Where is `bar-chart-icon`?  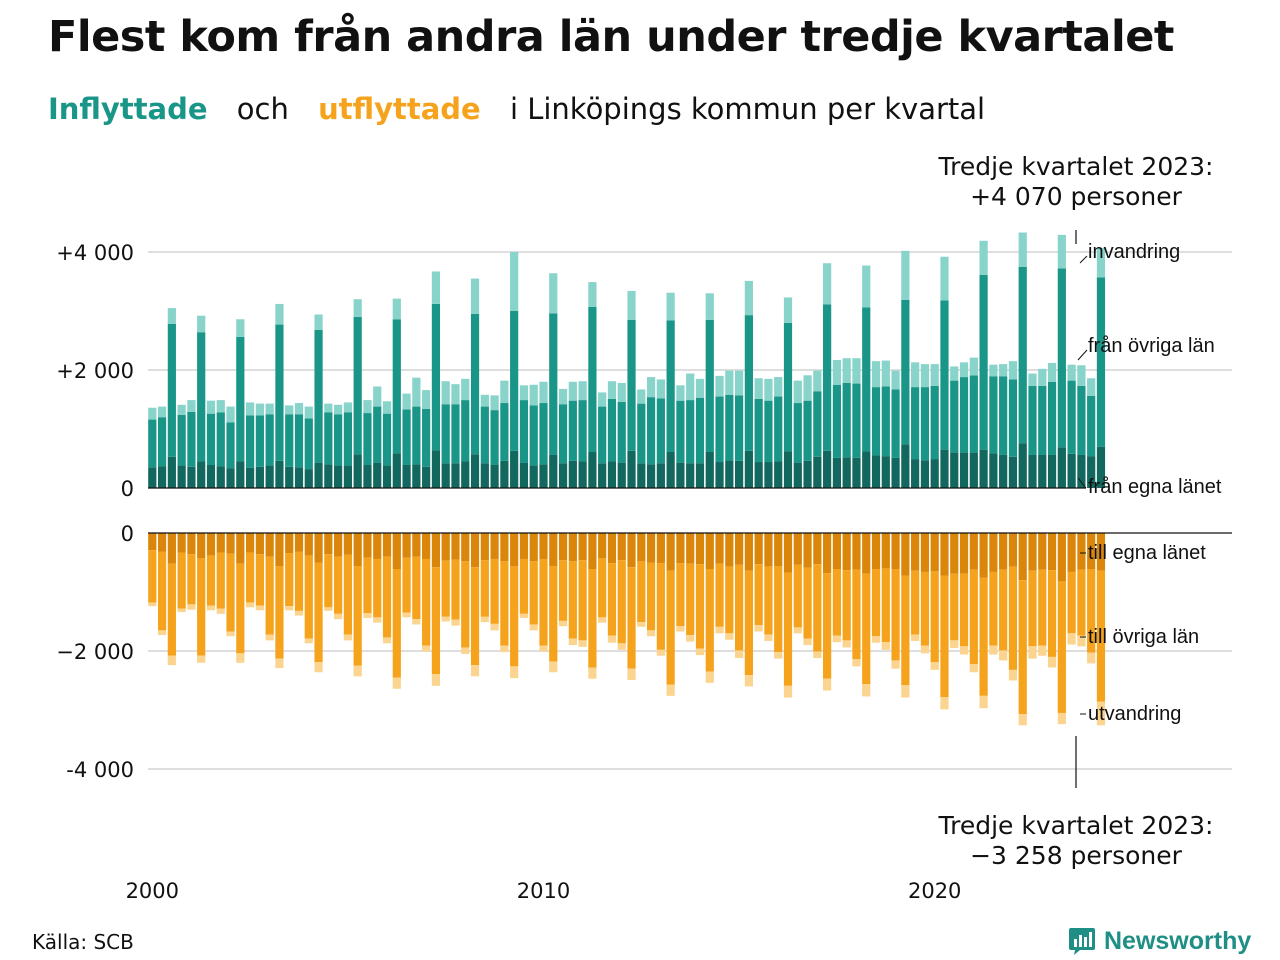
bar-chart-icon is located at coordinates (1082, 941).